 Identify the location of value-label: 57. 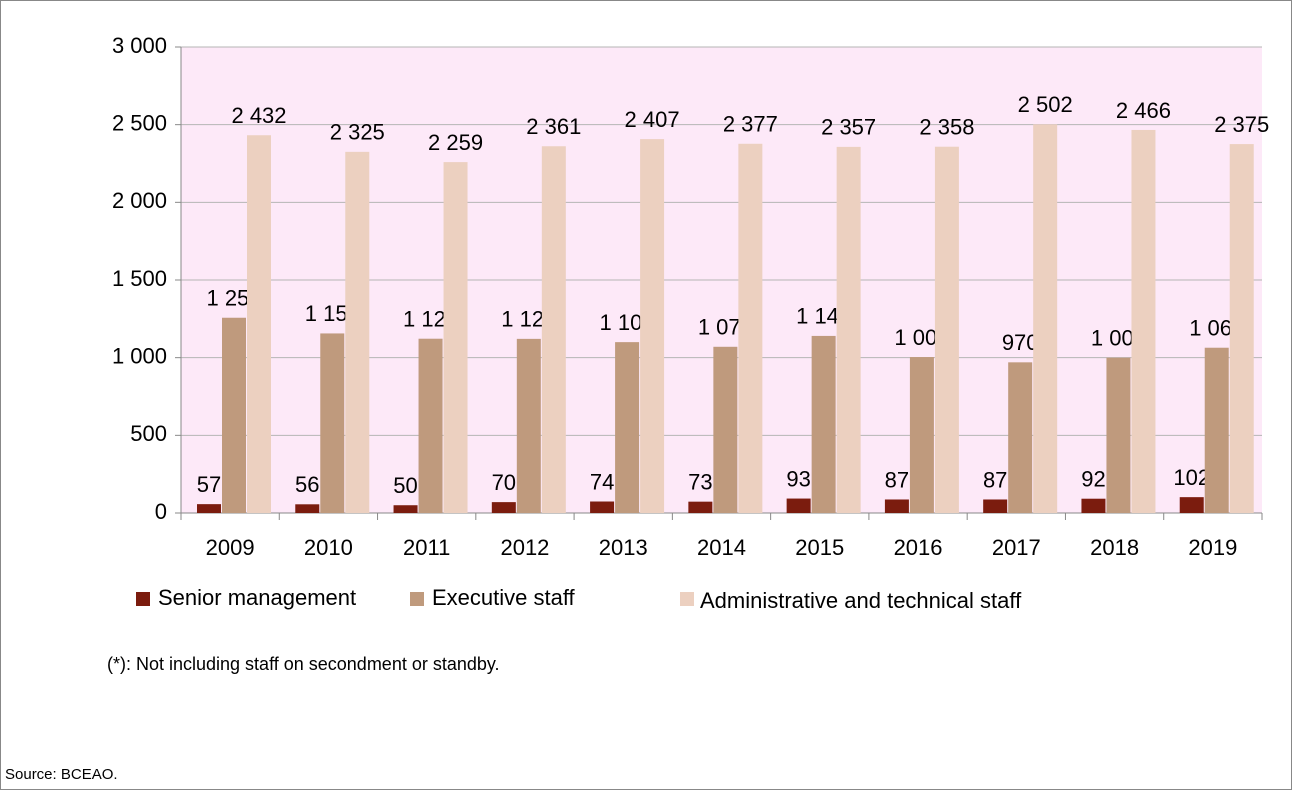
(209, 484).